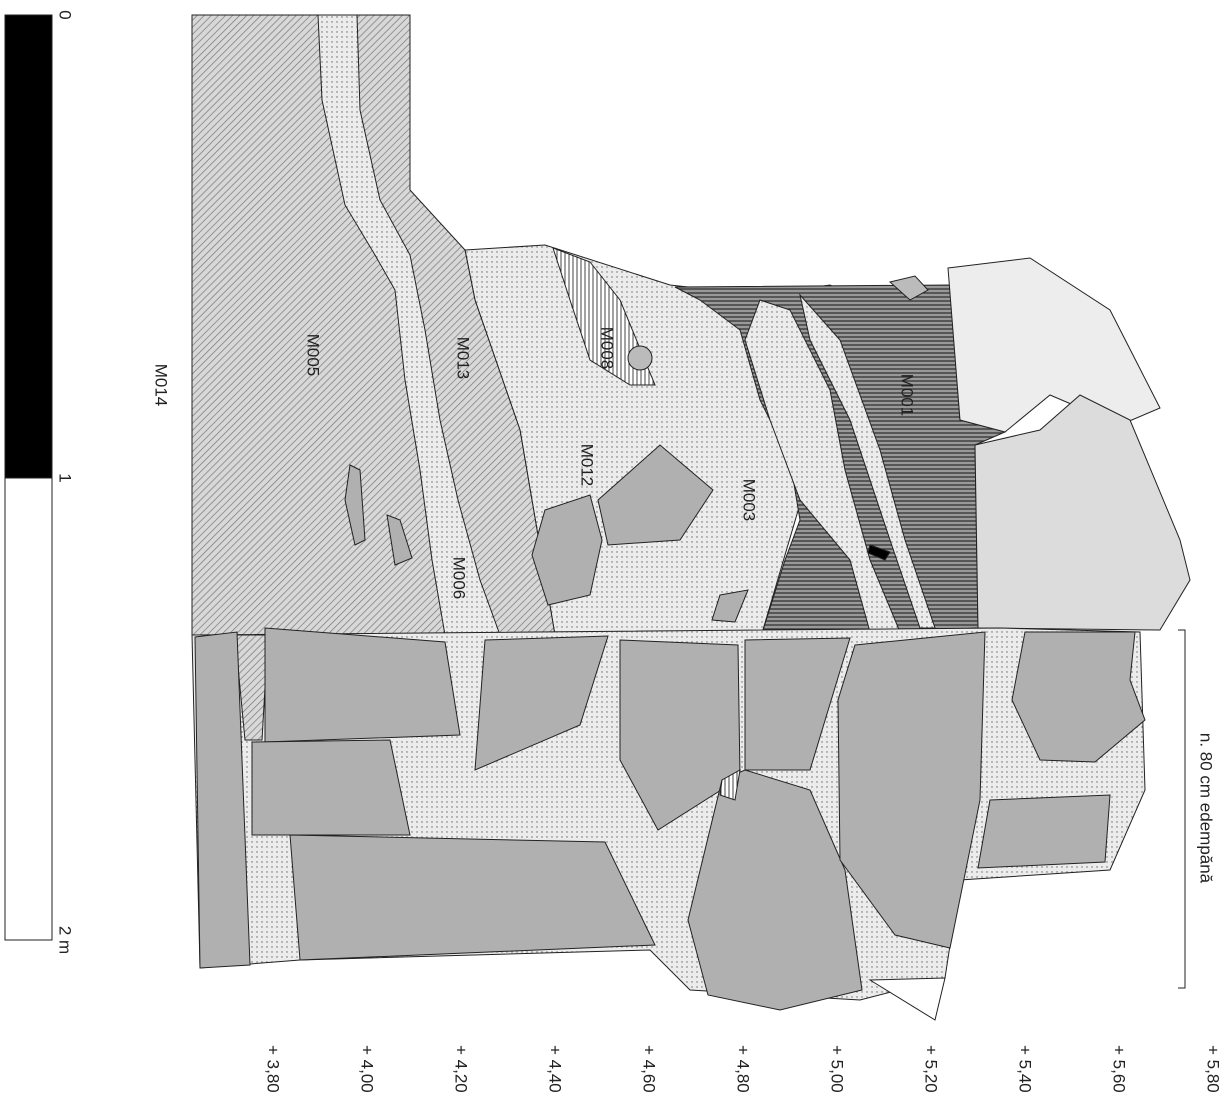  What do you see at coordinates (555, 1069) in the screenshot?
I see `elevation-label: + 4,40` at bounding box center [555, 1069].